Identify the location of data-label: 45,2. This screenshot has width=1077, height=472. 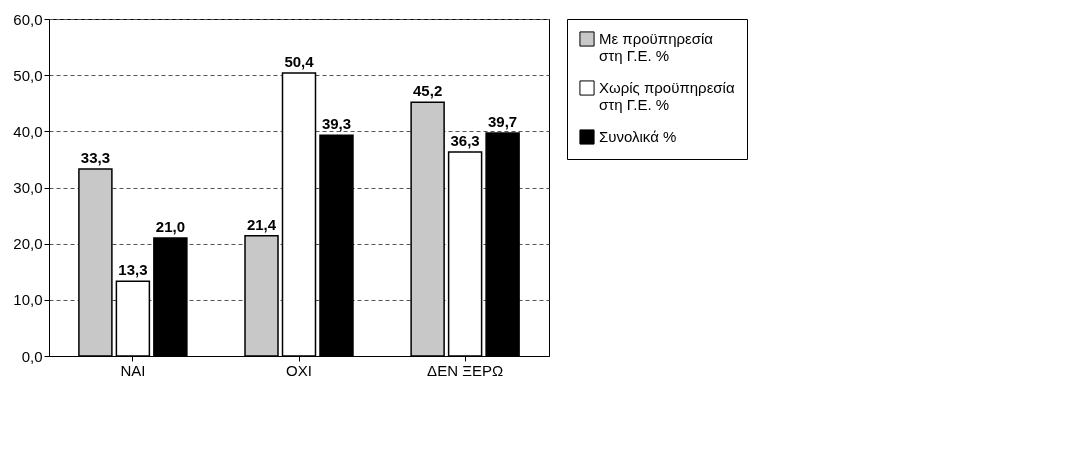
(428, 91).